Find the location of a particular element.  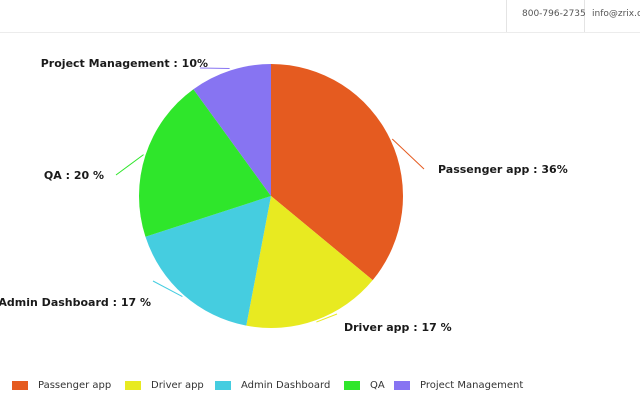

data-label-qa: QA : 20 % is located at coordinates (74, 175).